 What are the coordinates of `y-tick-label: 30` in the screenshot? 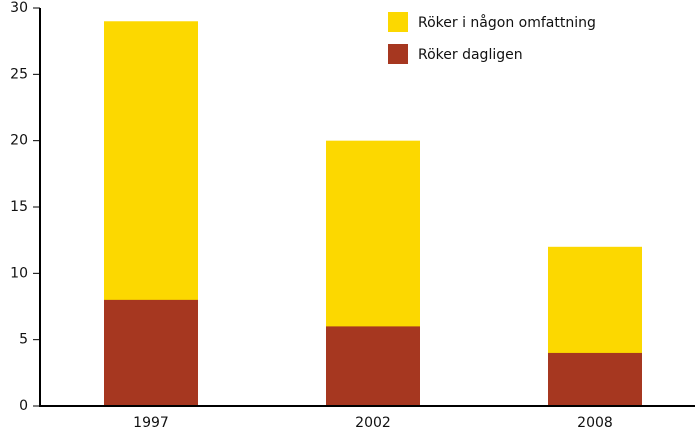 It's located at (19, 8).